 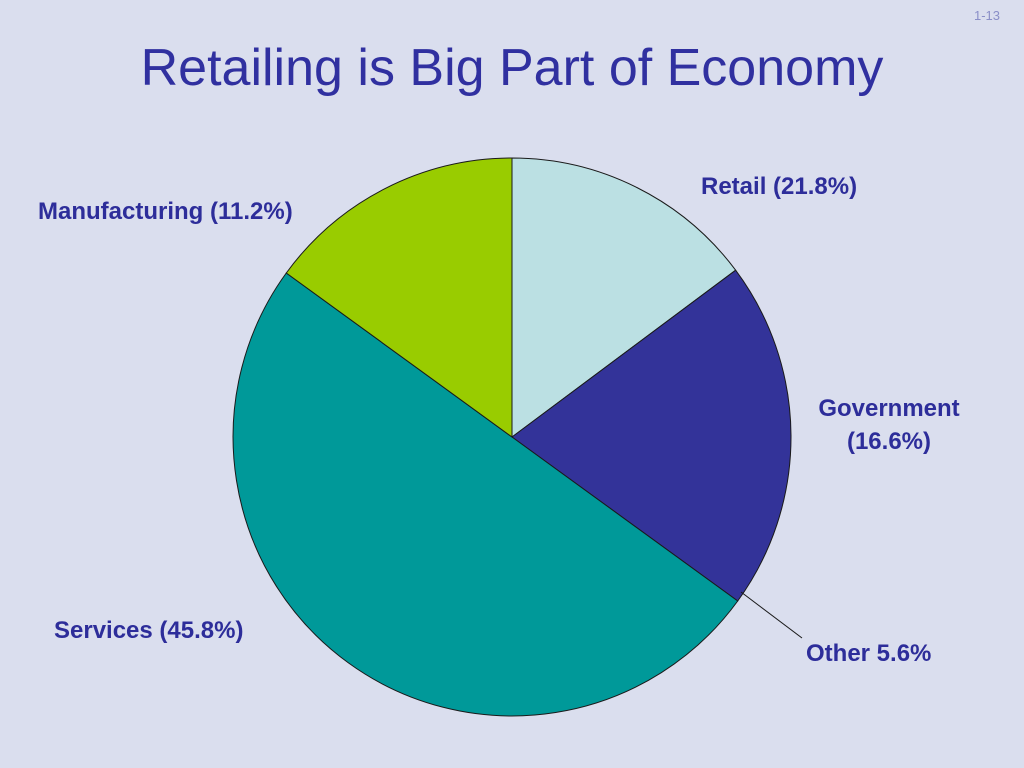 I want to click on label-government-name: Government, so click(x=889, y=408).